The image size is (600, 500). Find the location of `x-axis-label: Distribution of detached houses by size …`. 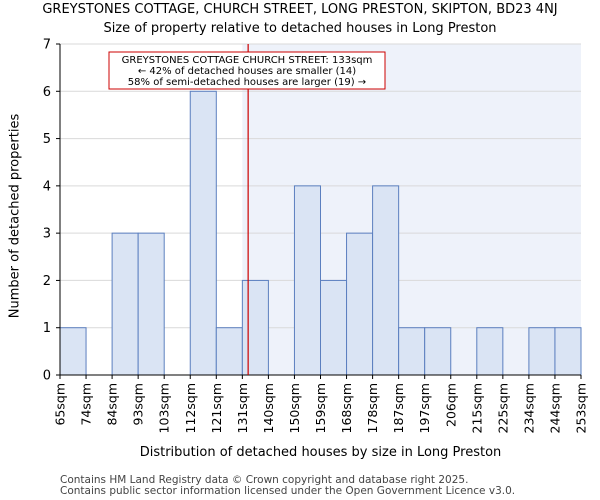

x-axis-label: Distribution of detached houses by size … is located at coordinates (320, 452).